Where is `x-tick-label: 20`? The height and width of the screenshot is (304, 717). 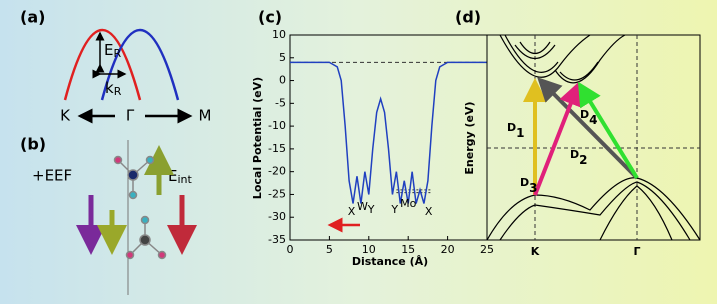 x-tick-label: 20 is located at coordinates (448, 249).